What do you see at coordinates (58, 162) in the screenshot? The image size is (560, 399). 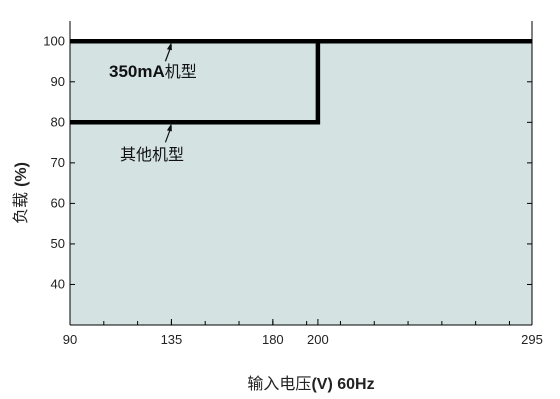 I see `y-tick-label: 70` at bounding box center [58, 162].